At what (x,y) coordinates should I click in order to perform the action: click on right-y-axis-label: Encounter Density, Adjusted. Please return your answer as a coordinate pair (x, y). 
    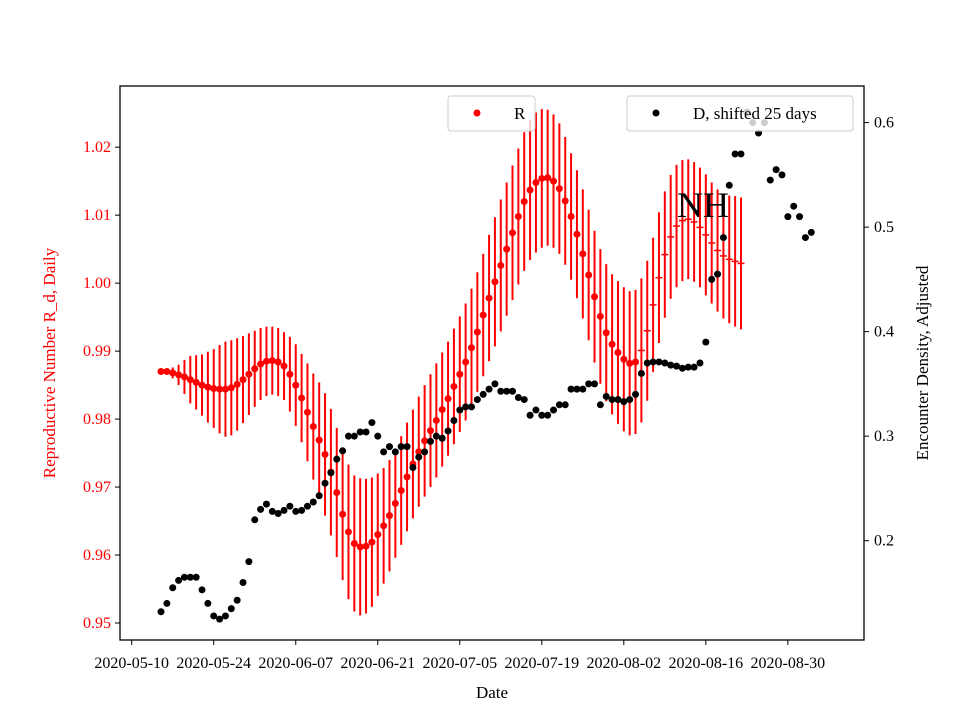
    Looking at the image, I should click on (922, 362).